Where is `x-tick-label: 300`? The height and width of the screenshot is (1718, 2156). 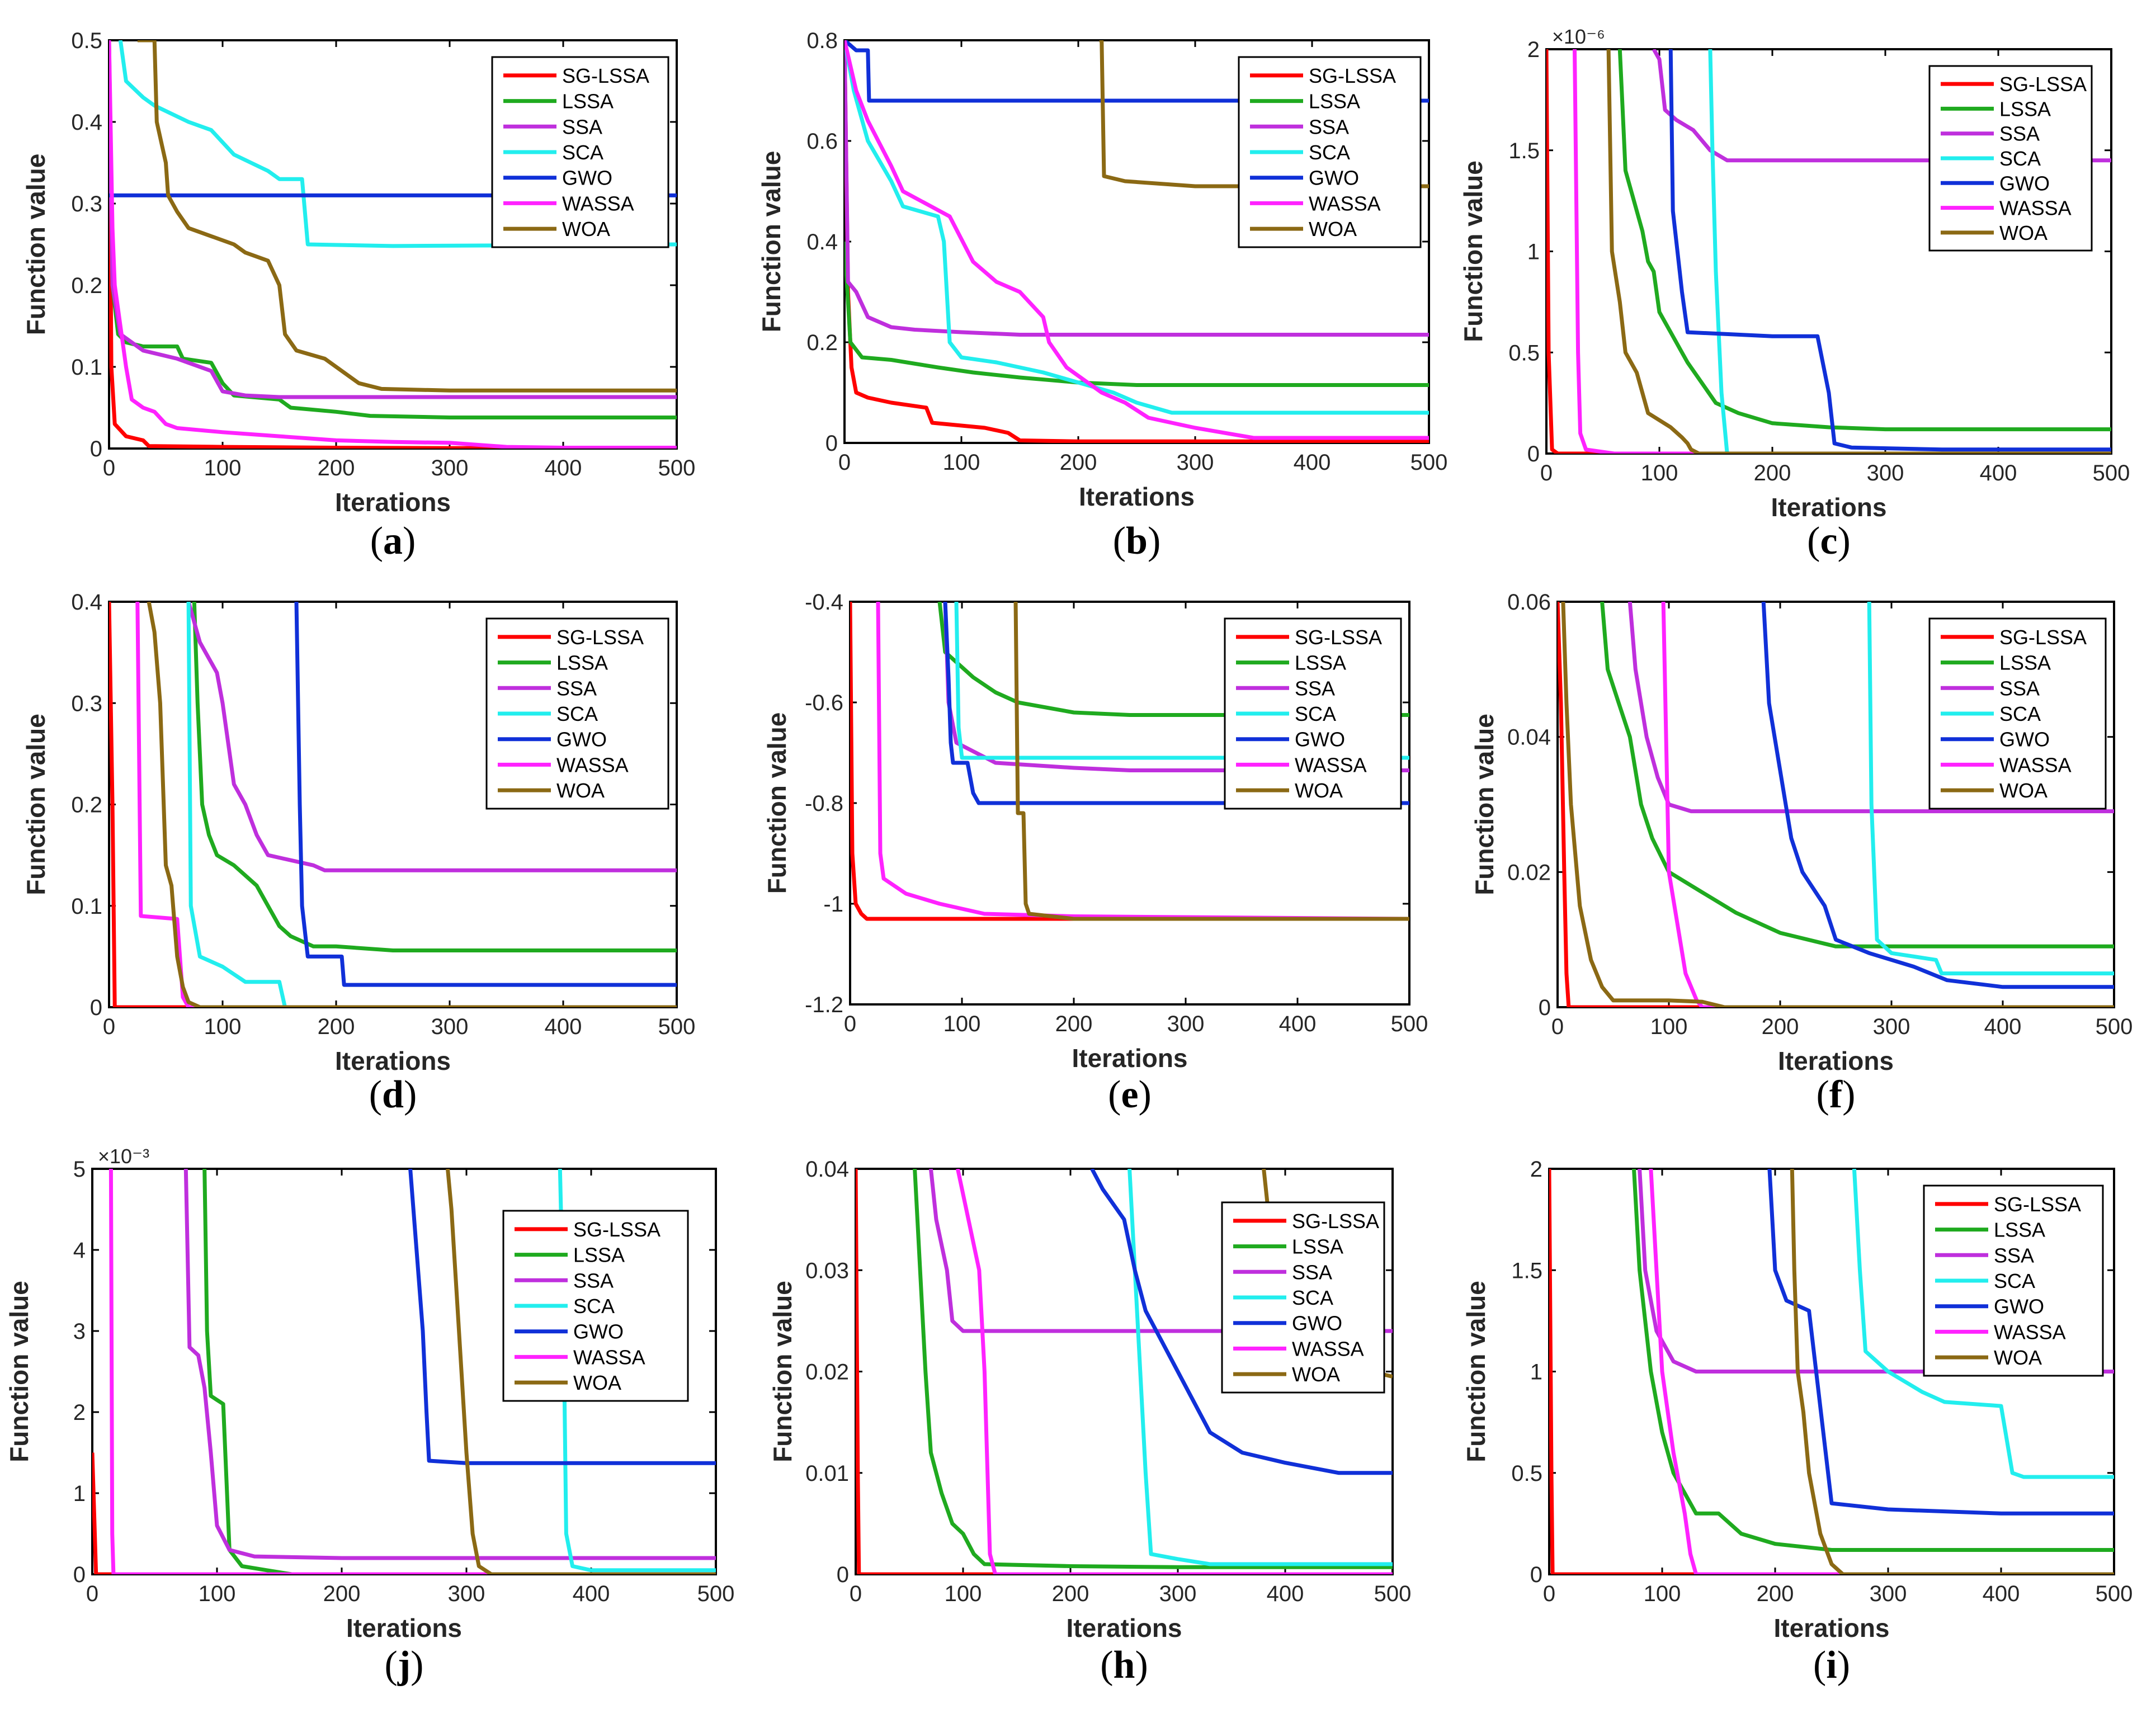
x-tick-label: 300 is located at coordinates (1891, 1026).